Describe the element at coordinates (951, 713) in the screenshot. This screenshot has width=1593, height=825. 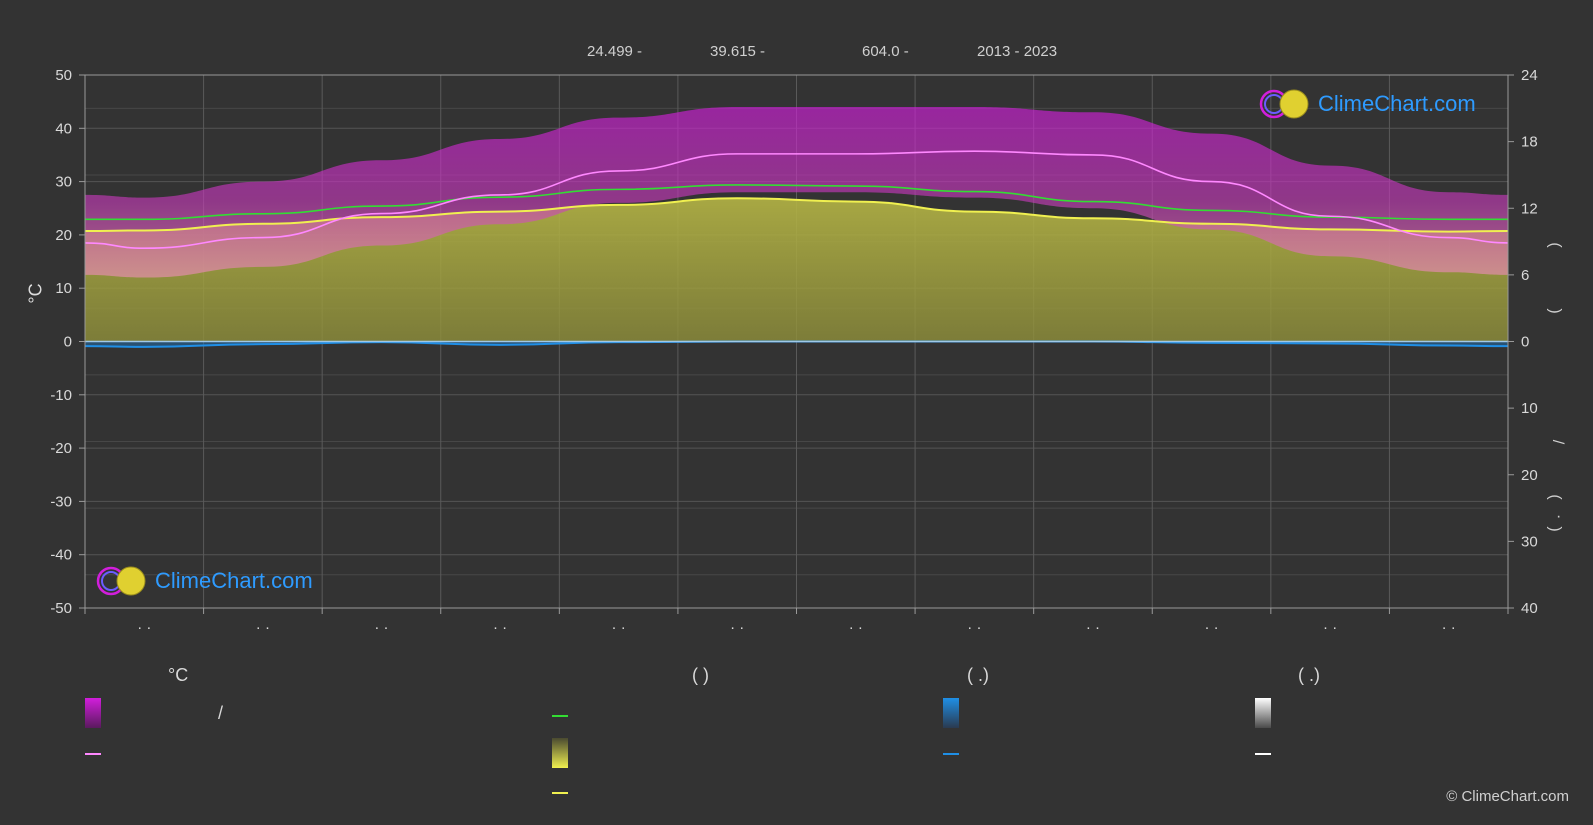
I see `legend-precip-swatch` at that location.